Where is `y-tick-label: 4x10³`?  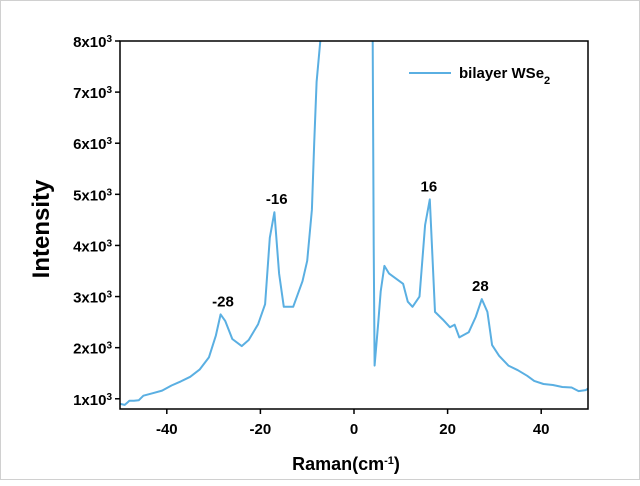 y-tick-label: 4x10³ is located at coordinates (92, 247).